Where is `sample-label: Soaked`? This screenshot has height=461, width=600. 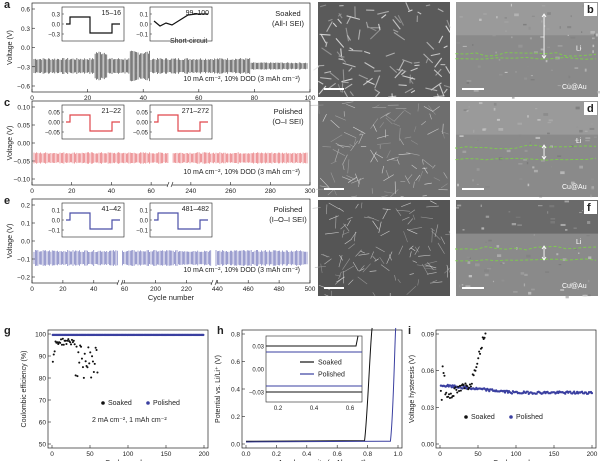
sample-label: Soaked is located at coordinates (287, 13).